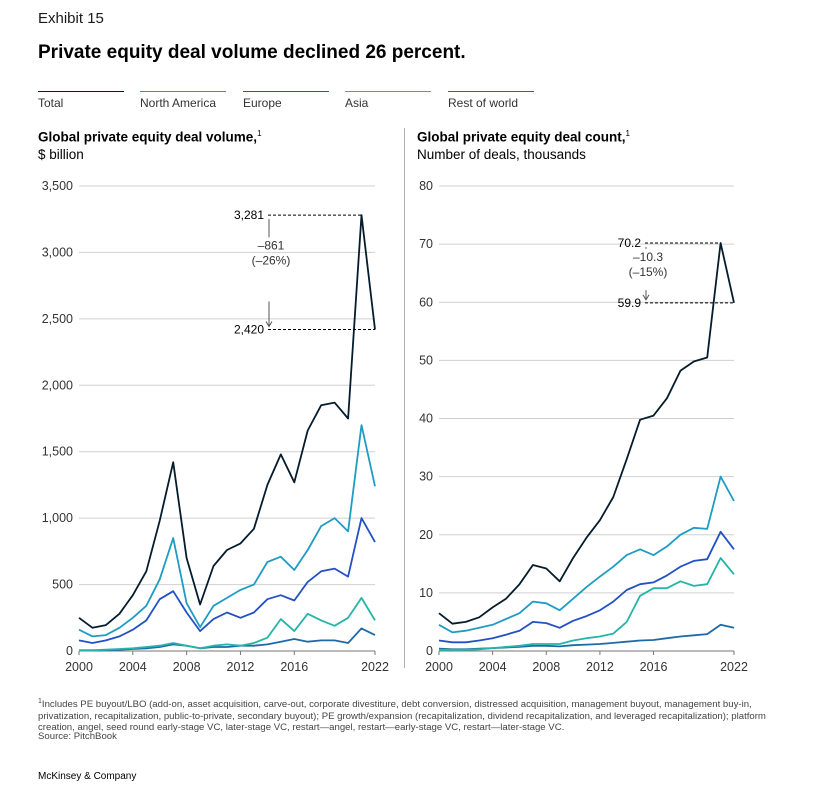 The image size is (816, 793). What do you see at coordinates (57, 252) in the screenshot?
I see `y-tick-label: 3,000` at bounding box center [57, 252].